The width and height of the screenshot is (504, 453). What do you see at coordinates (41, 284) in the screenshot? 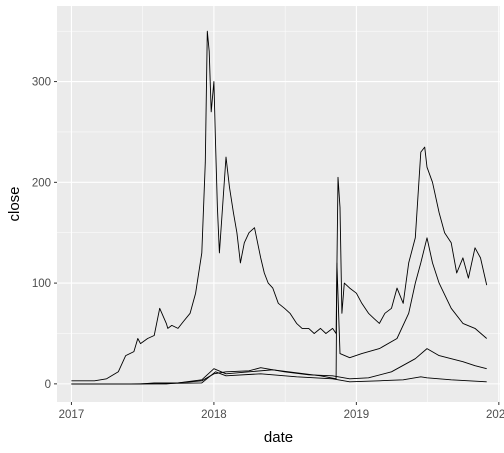
I see `y-tick-label: 100` at bounding box center [41, 284].